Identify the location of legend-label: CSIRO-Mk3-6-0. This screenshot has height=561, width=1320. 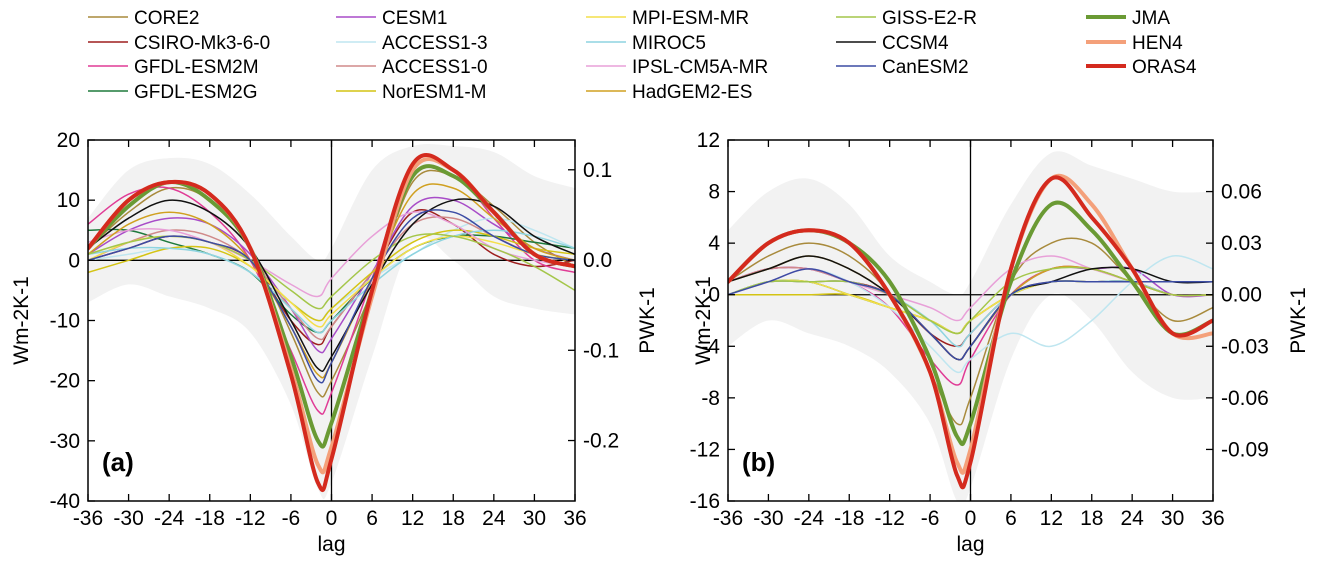
(202, 43).